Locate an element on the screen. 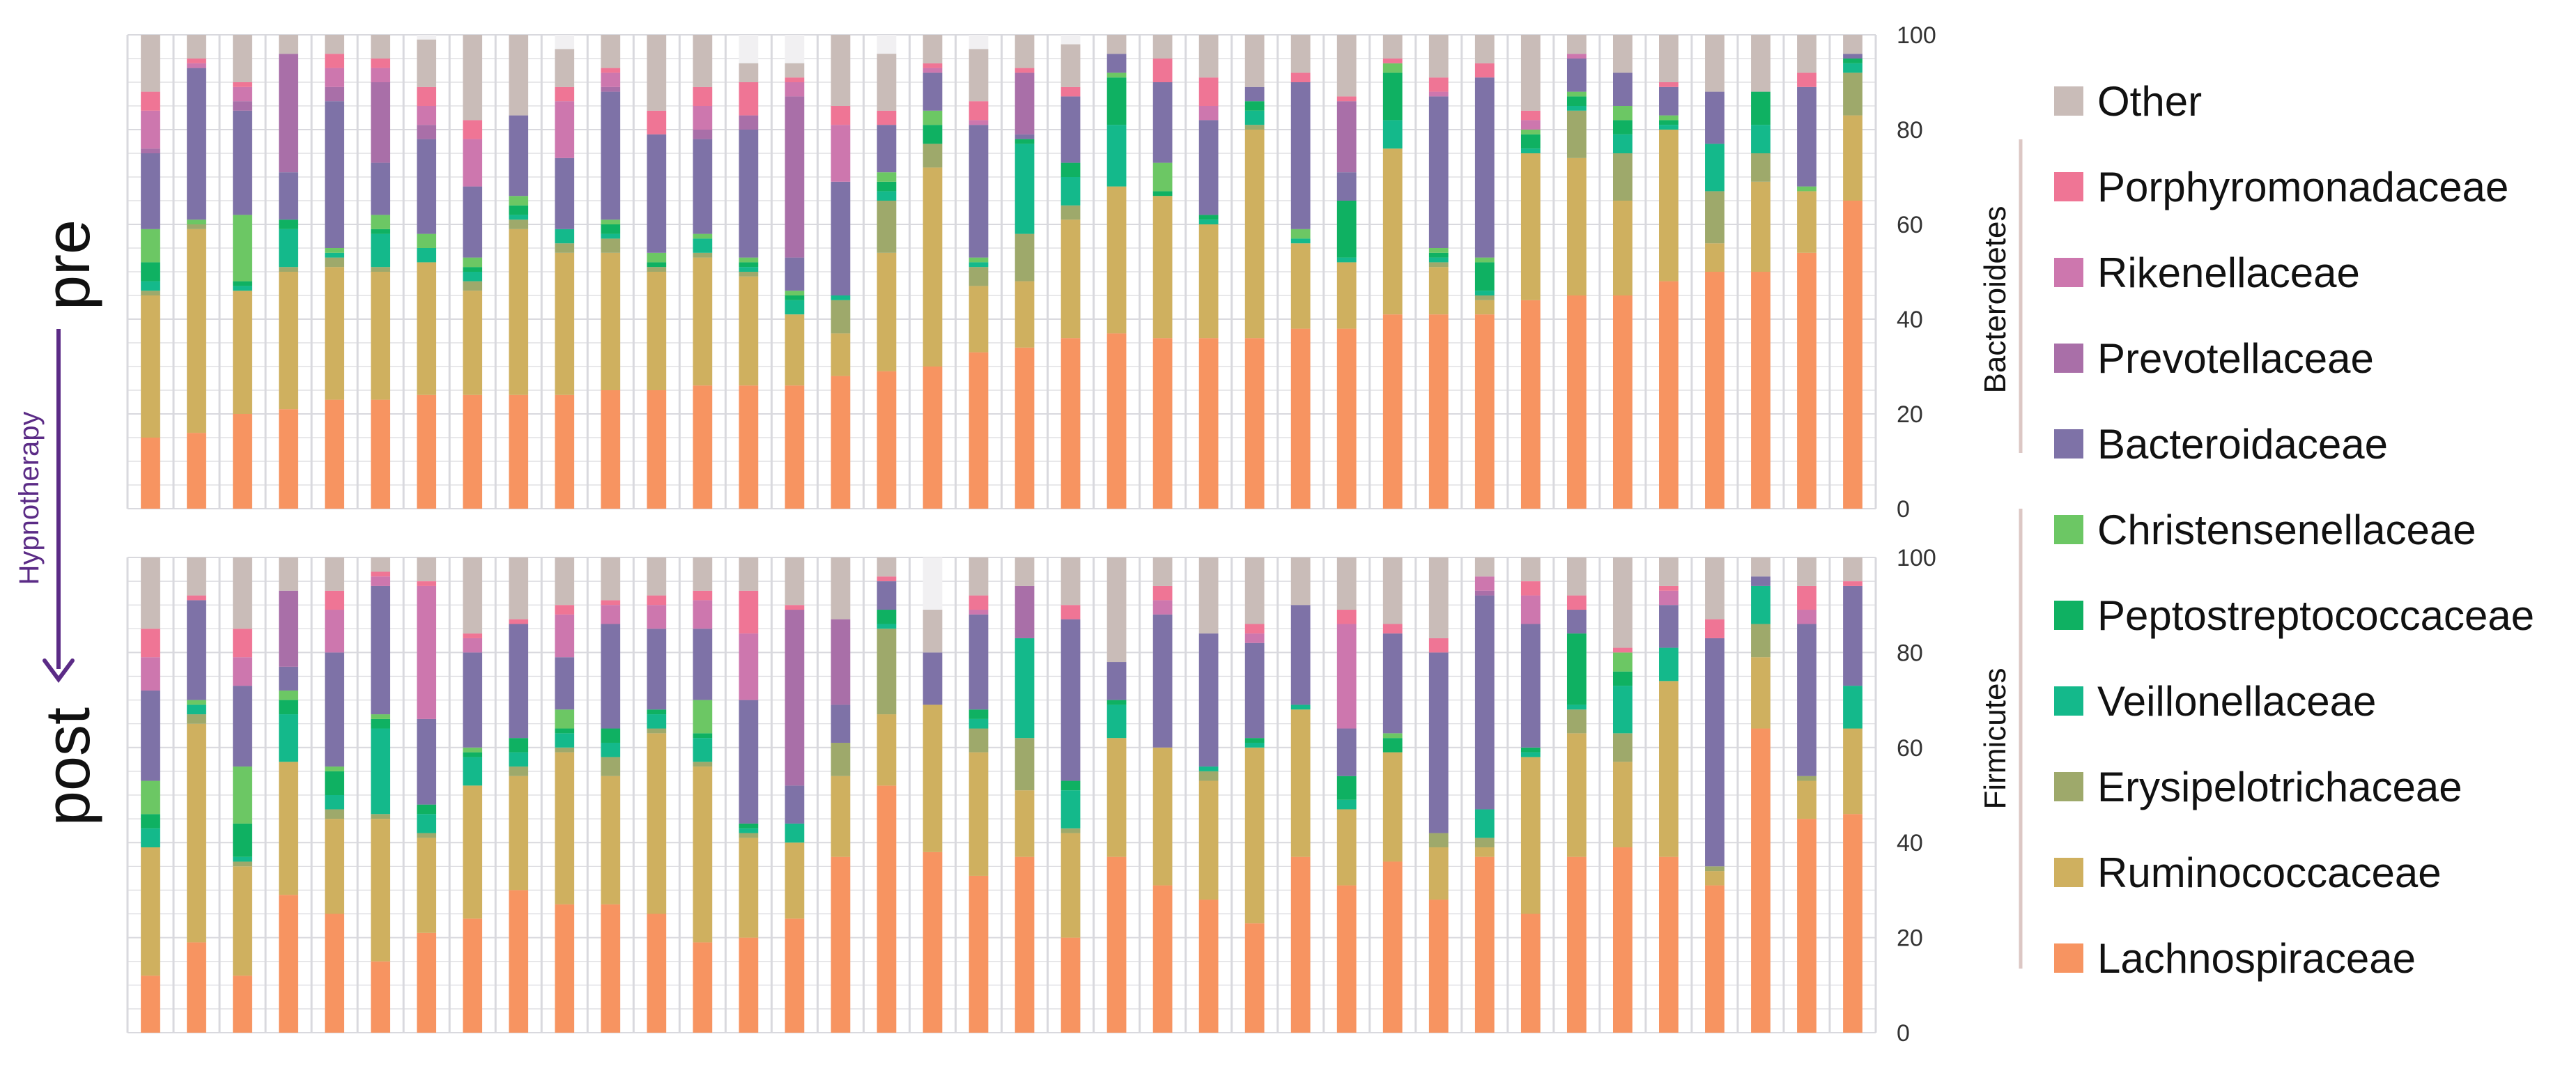 Image resolution: width=2576 pixels, height=1071 pixels. y-tick-label: 40 is located at coordinates (1910, 320).